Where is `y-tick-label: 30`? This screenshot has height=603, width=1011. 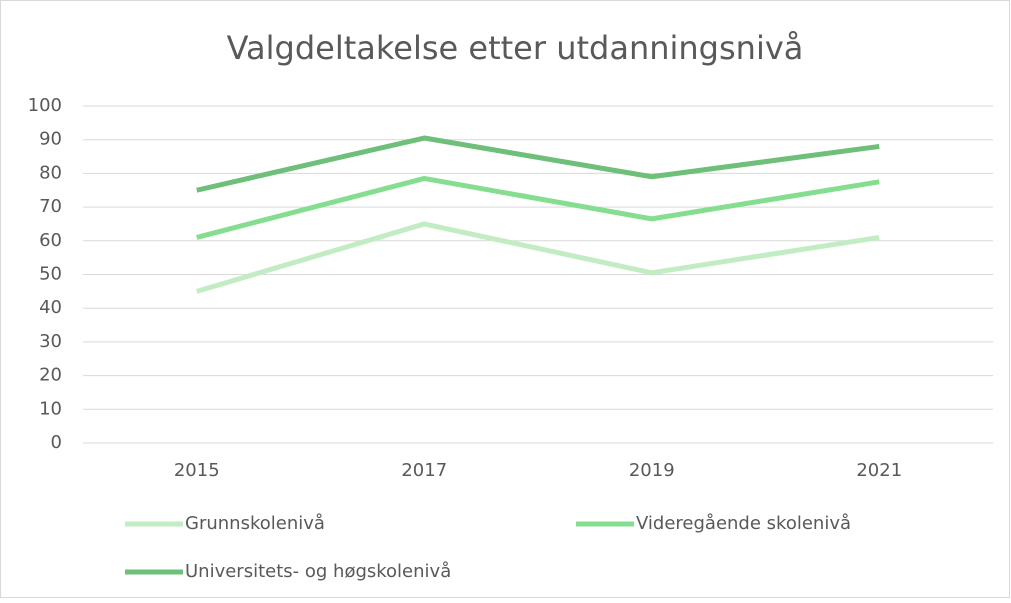
y-tick-label: 30 is located at coordinates (50, 341).